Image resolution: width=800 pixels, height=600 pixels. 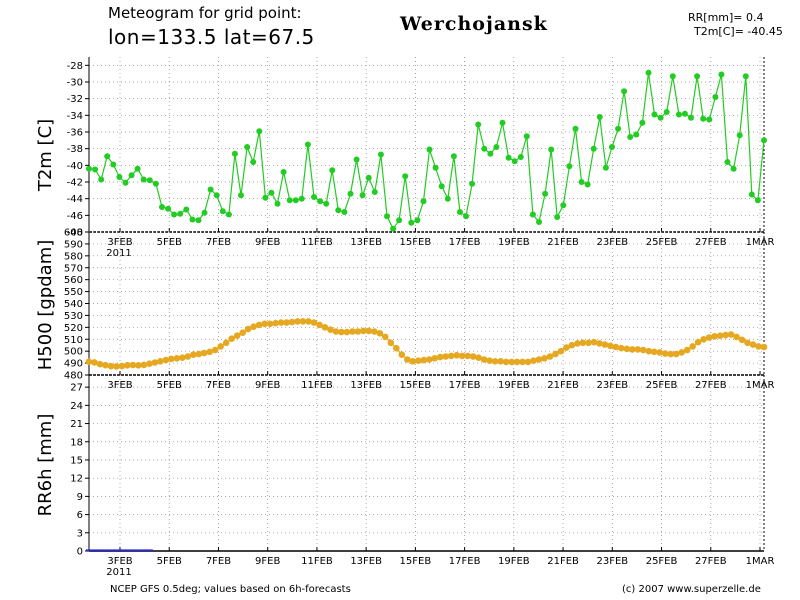 What do you see at coordinates (612, 561) in the screenshot?
I see `x-tick-label: 23FEB` at bounding box center [612, 561].